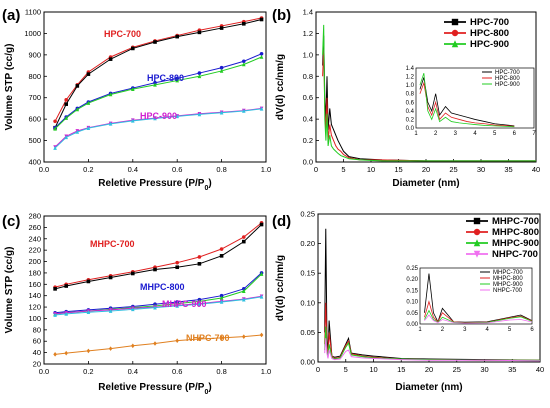 This screenshot has width=550, height=408. Describe the element at coordinates (34, 307) in the screenshot. I see `y-tick-label: 120` at that location.